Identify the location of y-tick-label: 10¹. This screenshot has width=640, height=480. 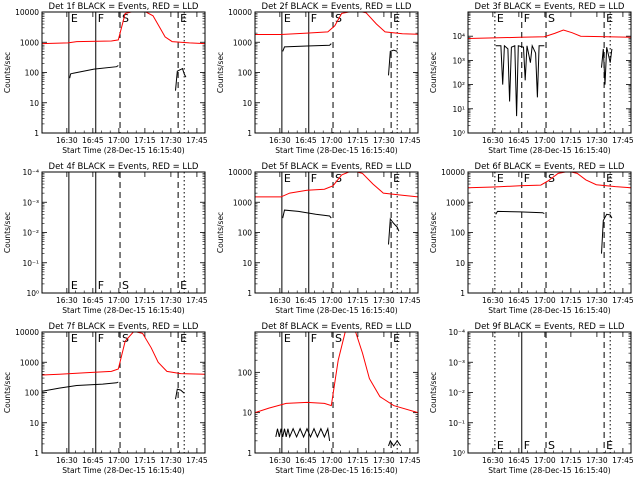
(458, 109).